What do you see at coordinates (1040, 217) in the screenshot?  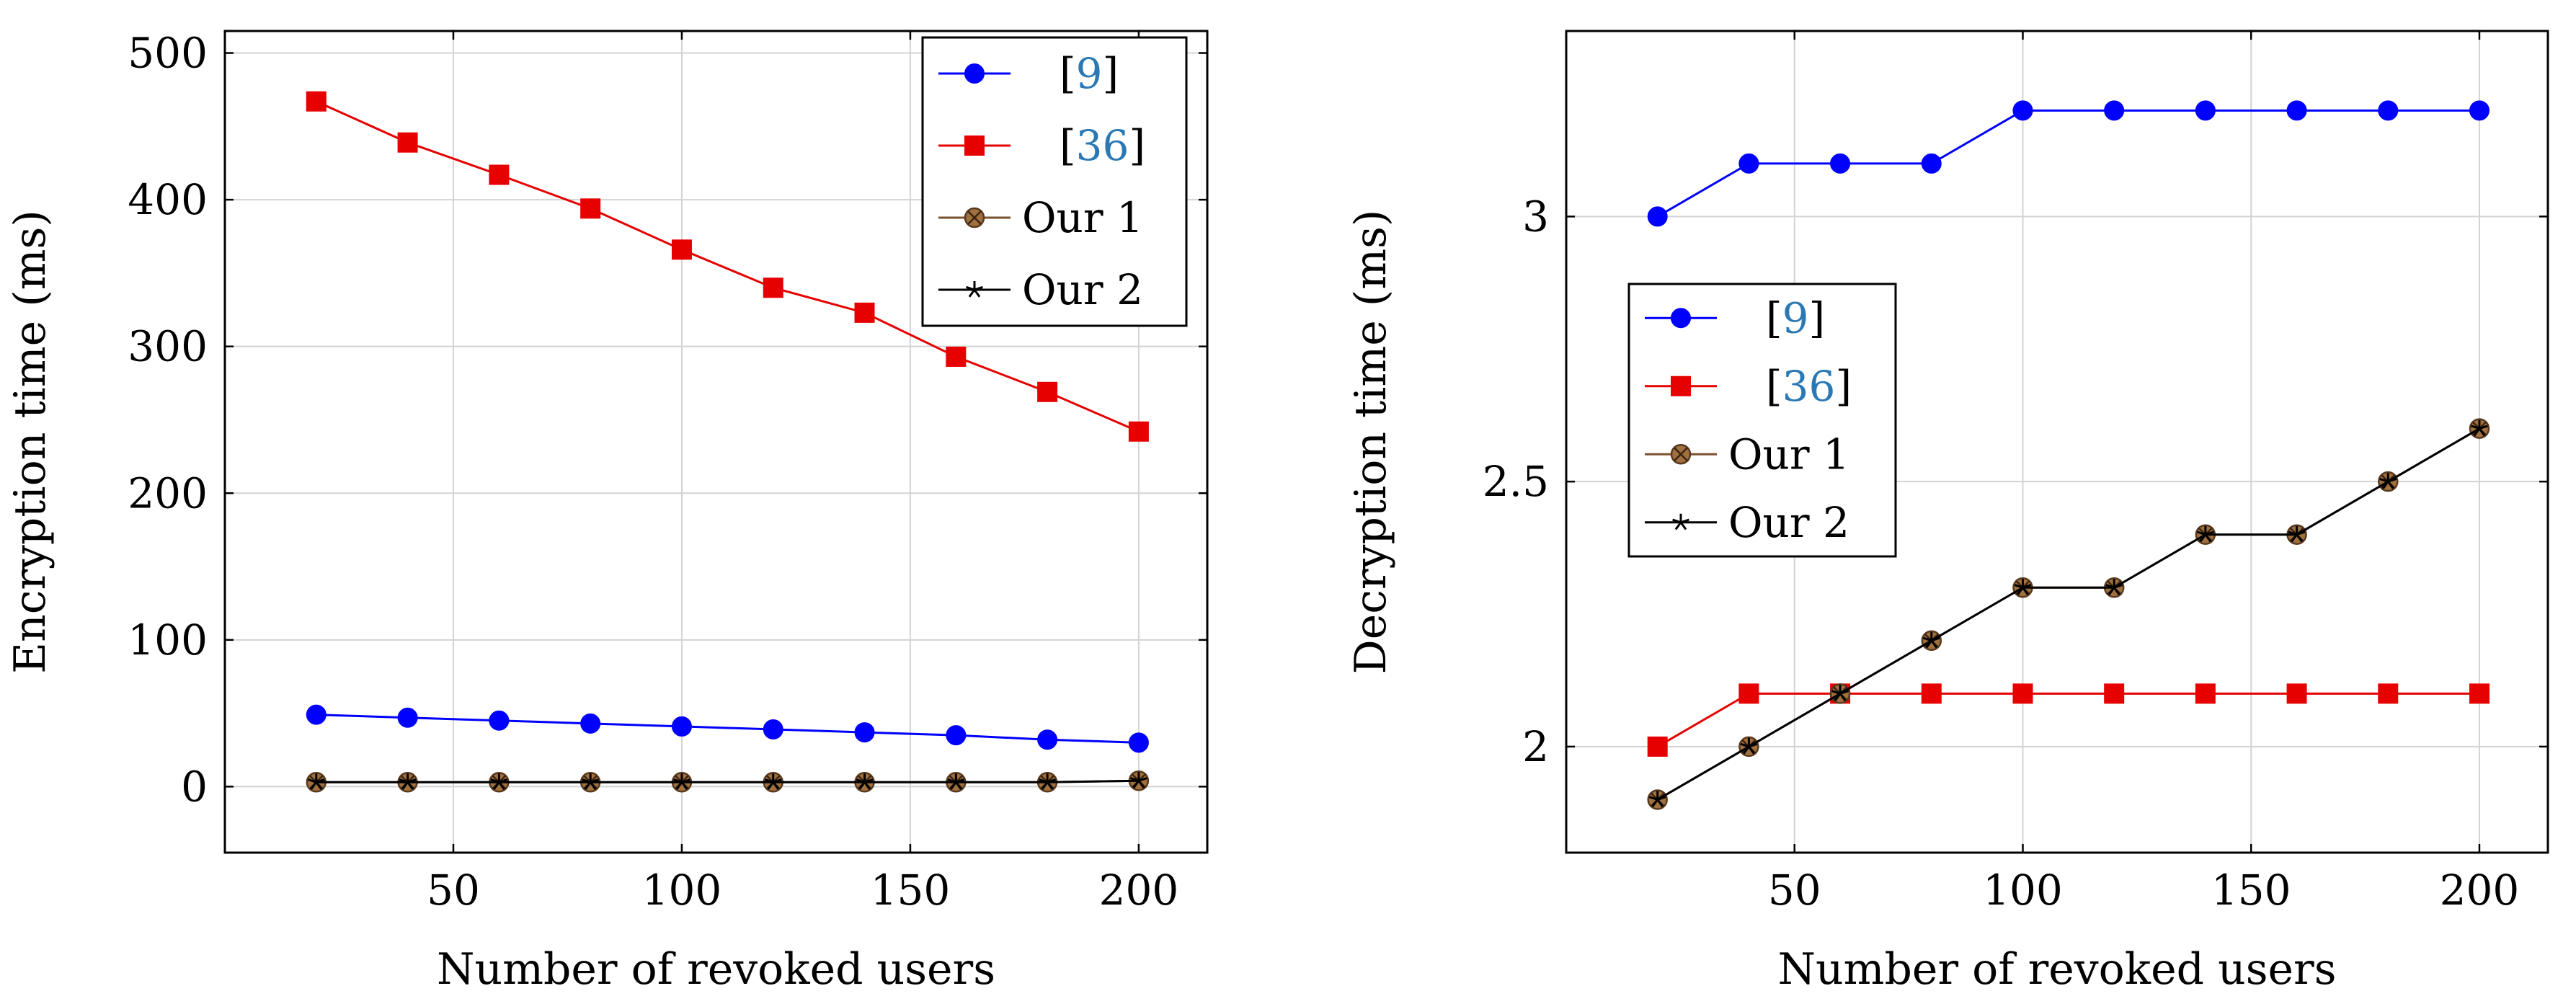 I see `legend-entry: Our 1` at bounding box center [1040, 217].